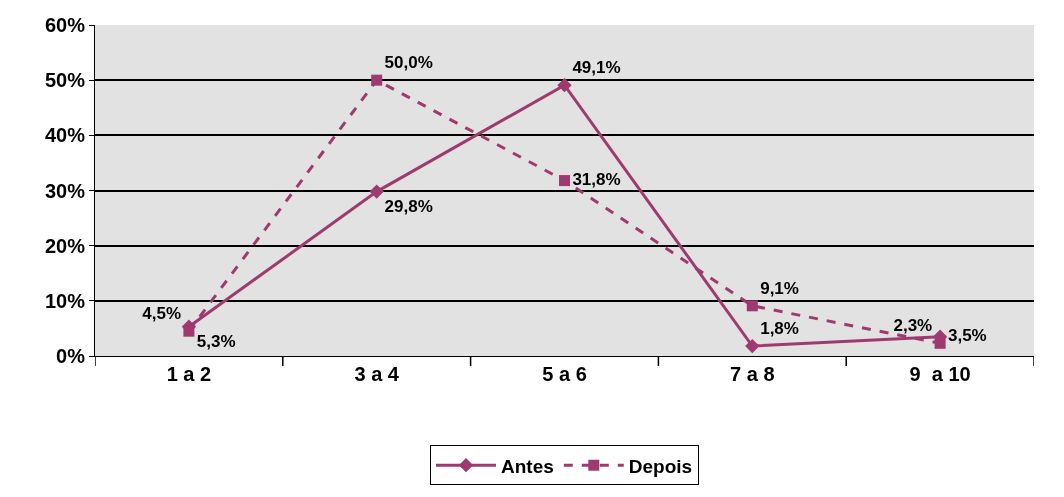 The image size is (1064, 497). What do you see at coordinates (408, 63) in the screenshot?
I see `data-label: 50,0%` at bounding box center [408, 63].